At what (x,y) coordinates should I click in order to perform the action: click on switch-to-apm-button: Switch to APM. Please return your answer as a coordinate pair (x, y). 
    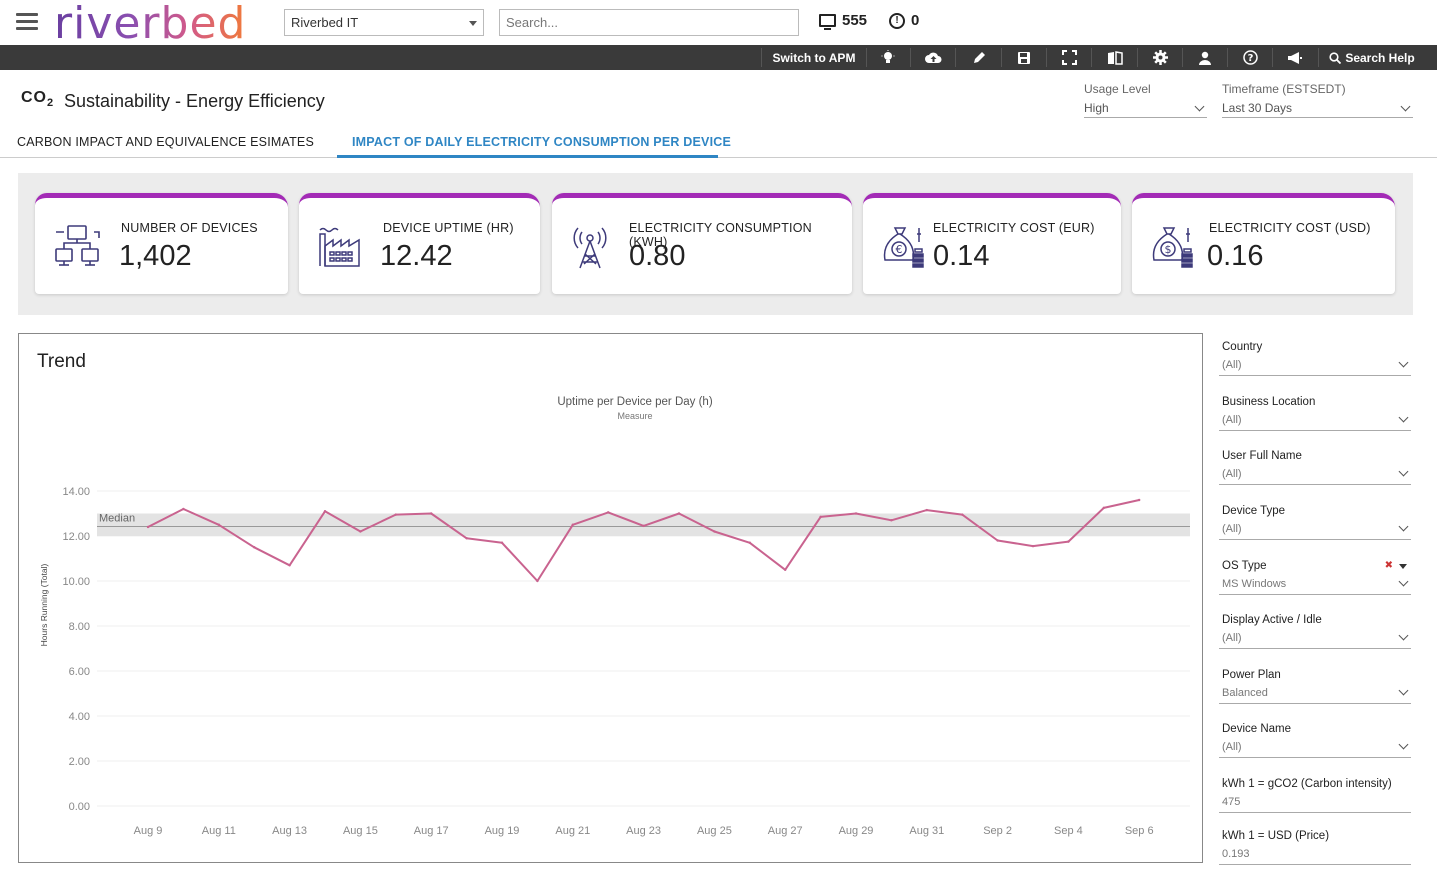
    Looking at the image, I should click on (814, 57).